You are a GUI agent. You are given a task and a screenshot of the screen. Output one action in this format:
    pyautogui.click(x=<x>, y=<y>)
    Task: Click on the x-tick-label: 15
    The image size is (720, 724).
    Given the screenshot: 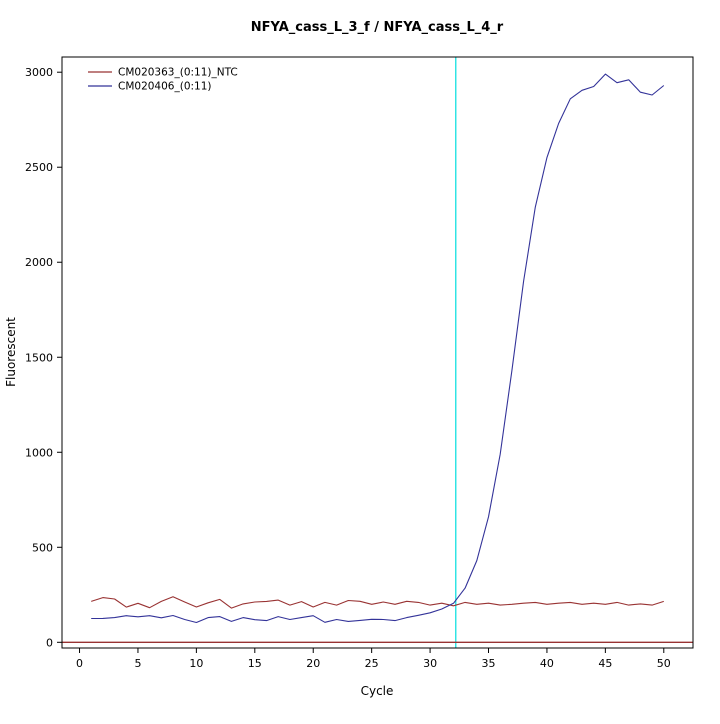 What is the action you would take?
    pyautogui.click(x=255, y=663)
    